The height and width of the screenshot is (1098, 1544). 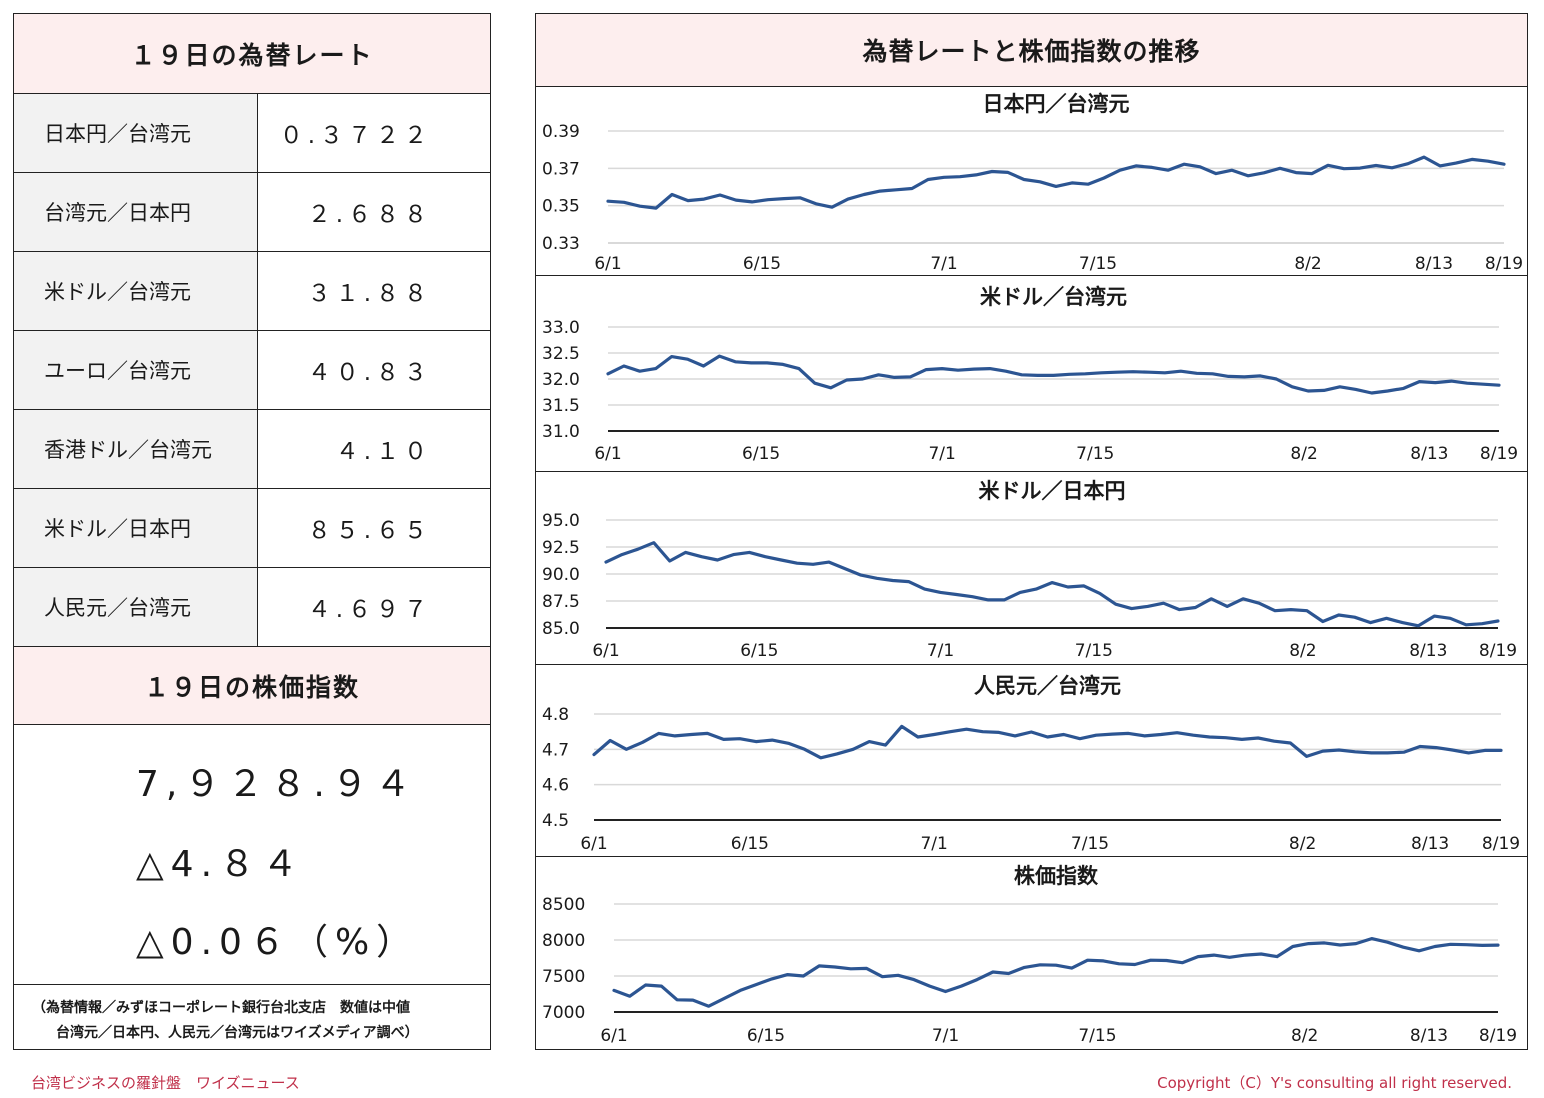 I want to click on chart-title: 米ドル／日本円, so click(x=1052, y=491).